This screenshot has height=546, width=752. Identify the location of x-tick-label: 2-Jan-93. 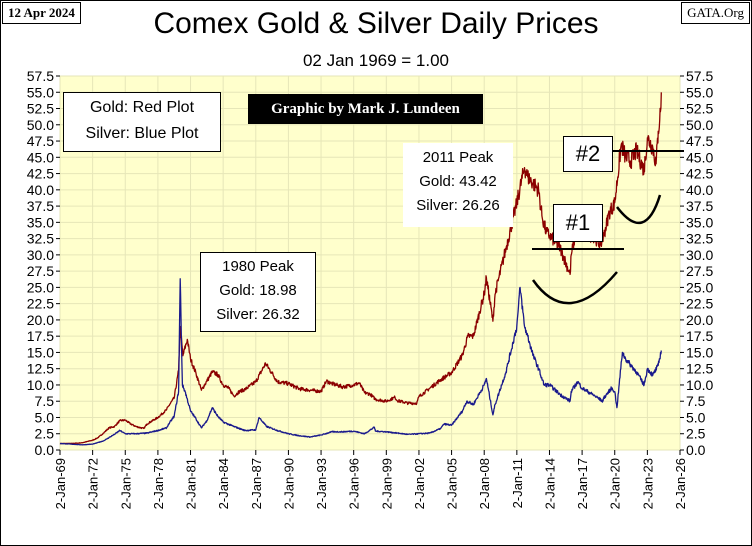
(321, 483).